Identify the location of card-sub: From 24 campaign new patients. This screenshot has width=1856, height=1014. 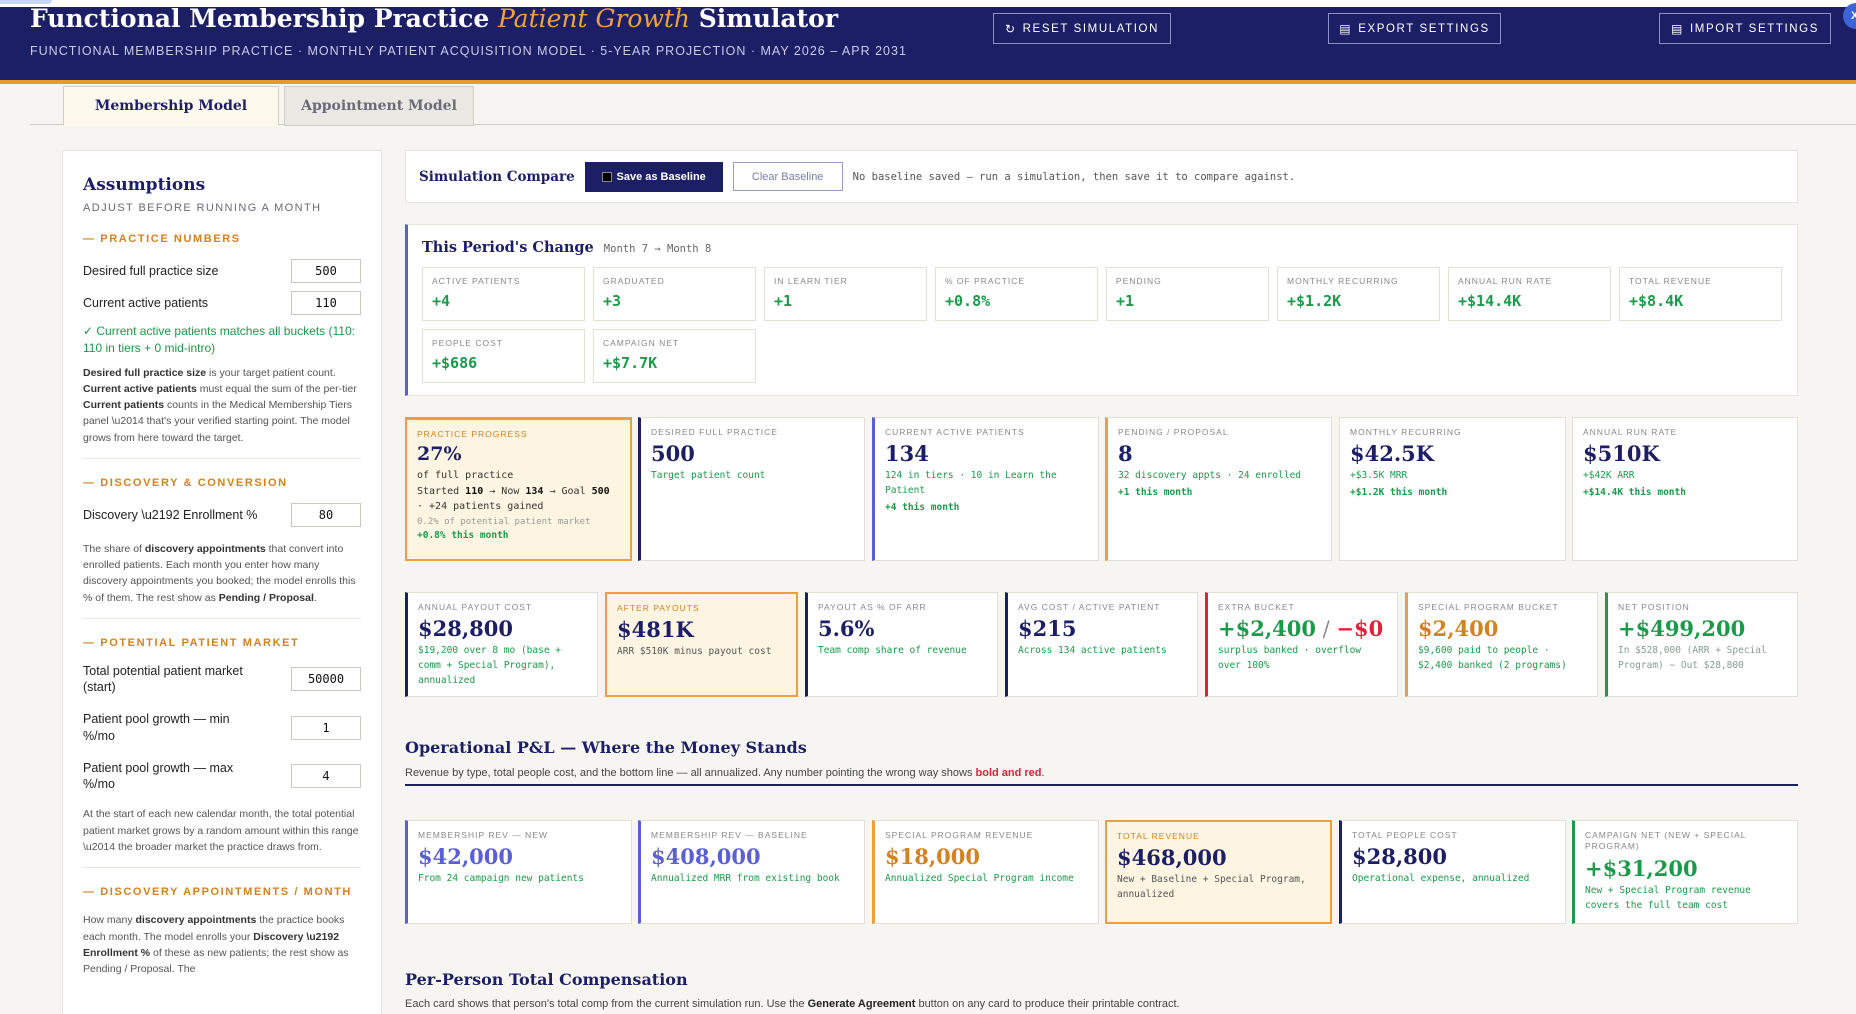
(501, 879).